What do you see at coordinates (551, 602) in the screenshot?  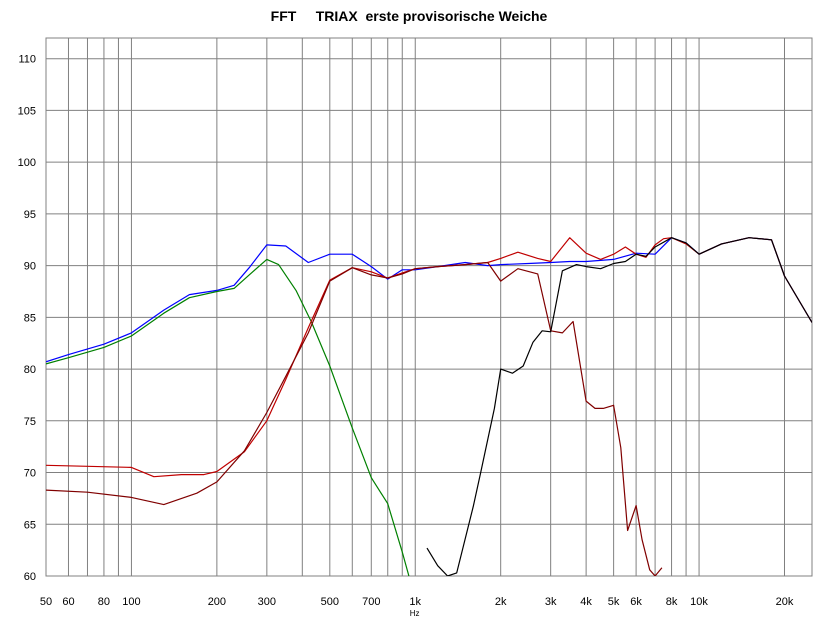 I see `x-tick-label: 3k` at bounding box center [551, 602].